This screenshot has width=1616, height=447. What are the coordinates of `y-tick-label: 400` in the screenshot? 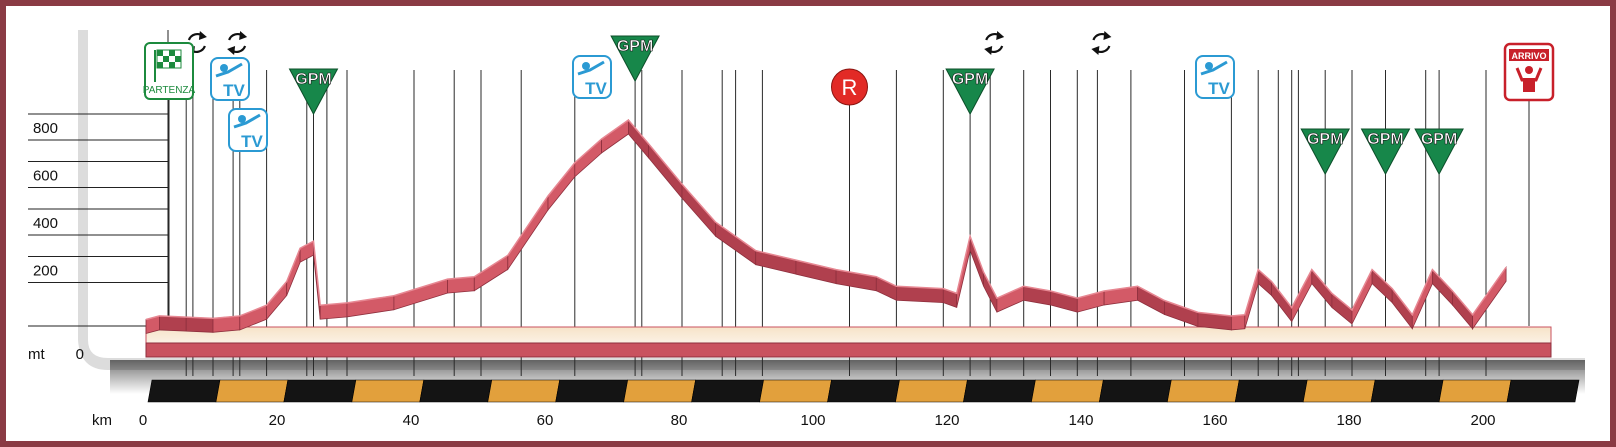 It's located at (45, 223).